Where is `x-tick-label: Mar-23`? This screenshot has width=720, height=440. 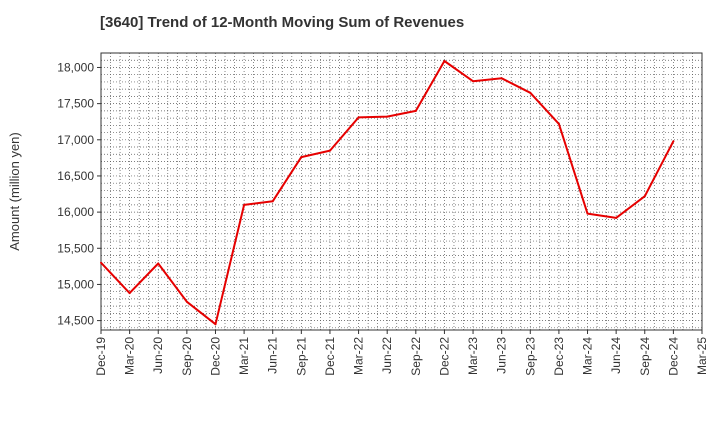
x-tick-label: Mar-23 is located at coordinates (473, 356).